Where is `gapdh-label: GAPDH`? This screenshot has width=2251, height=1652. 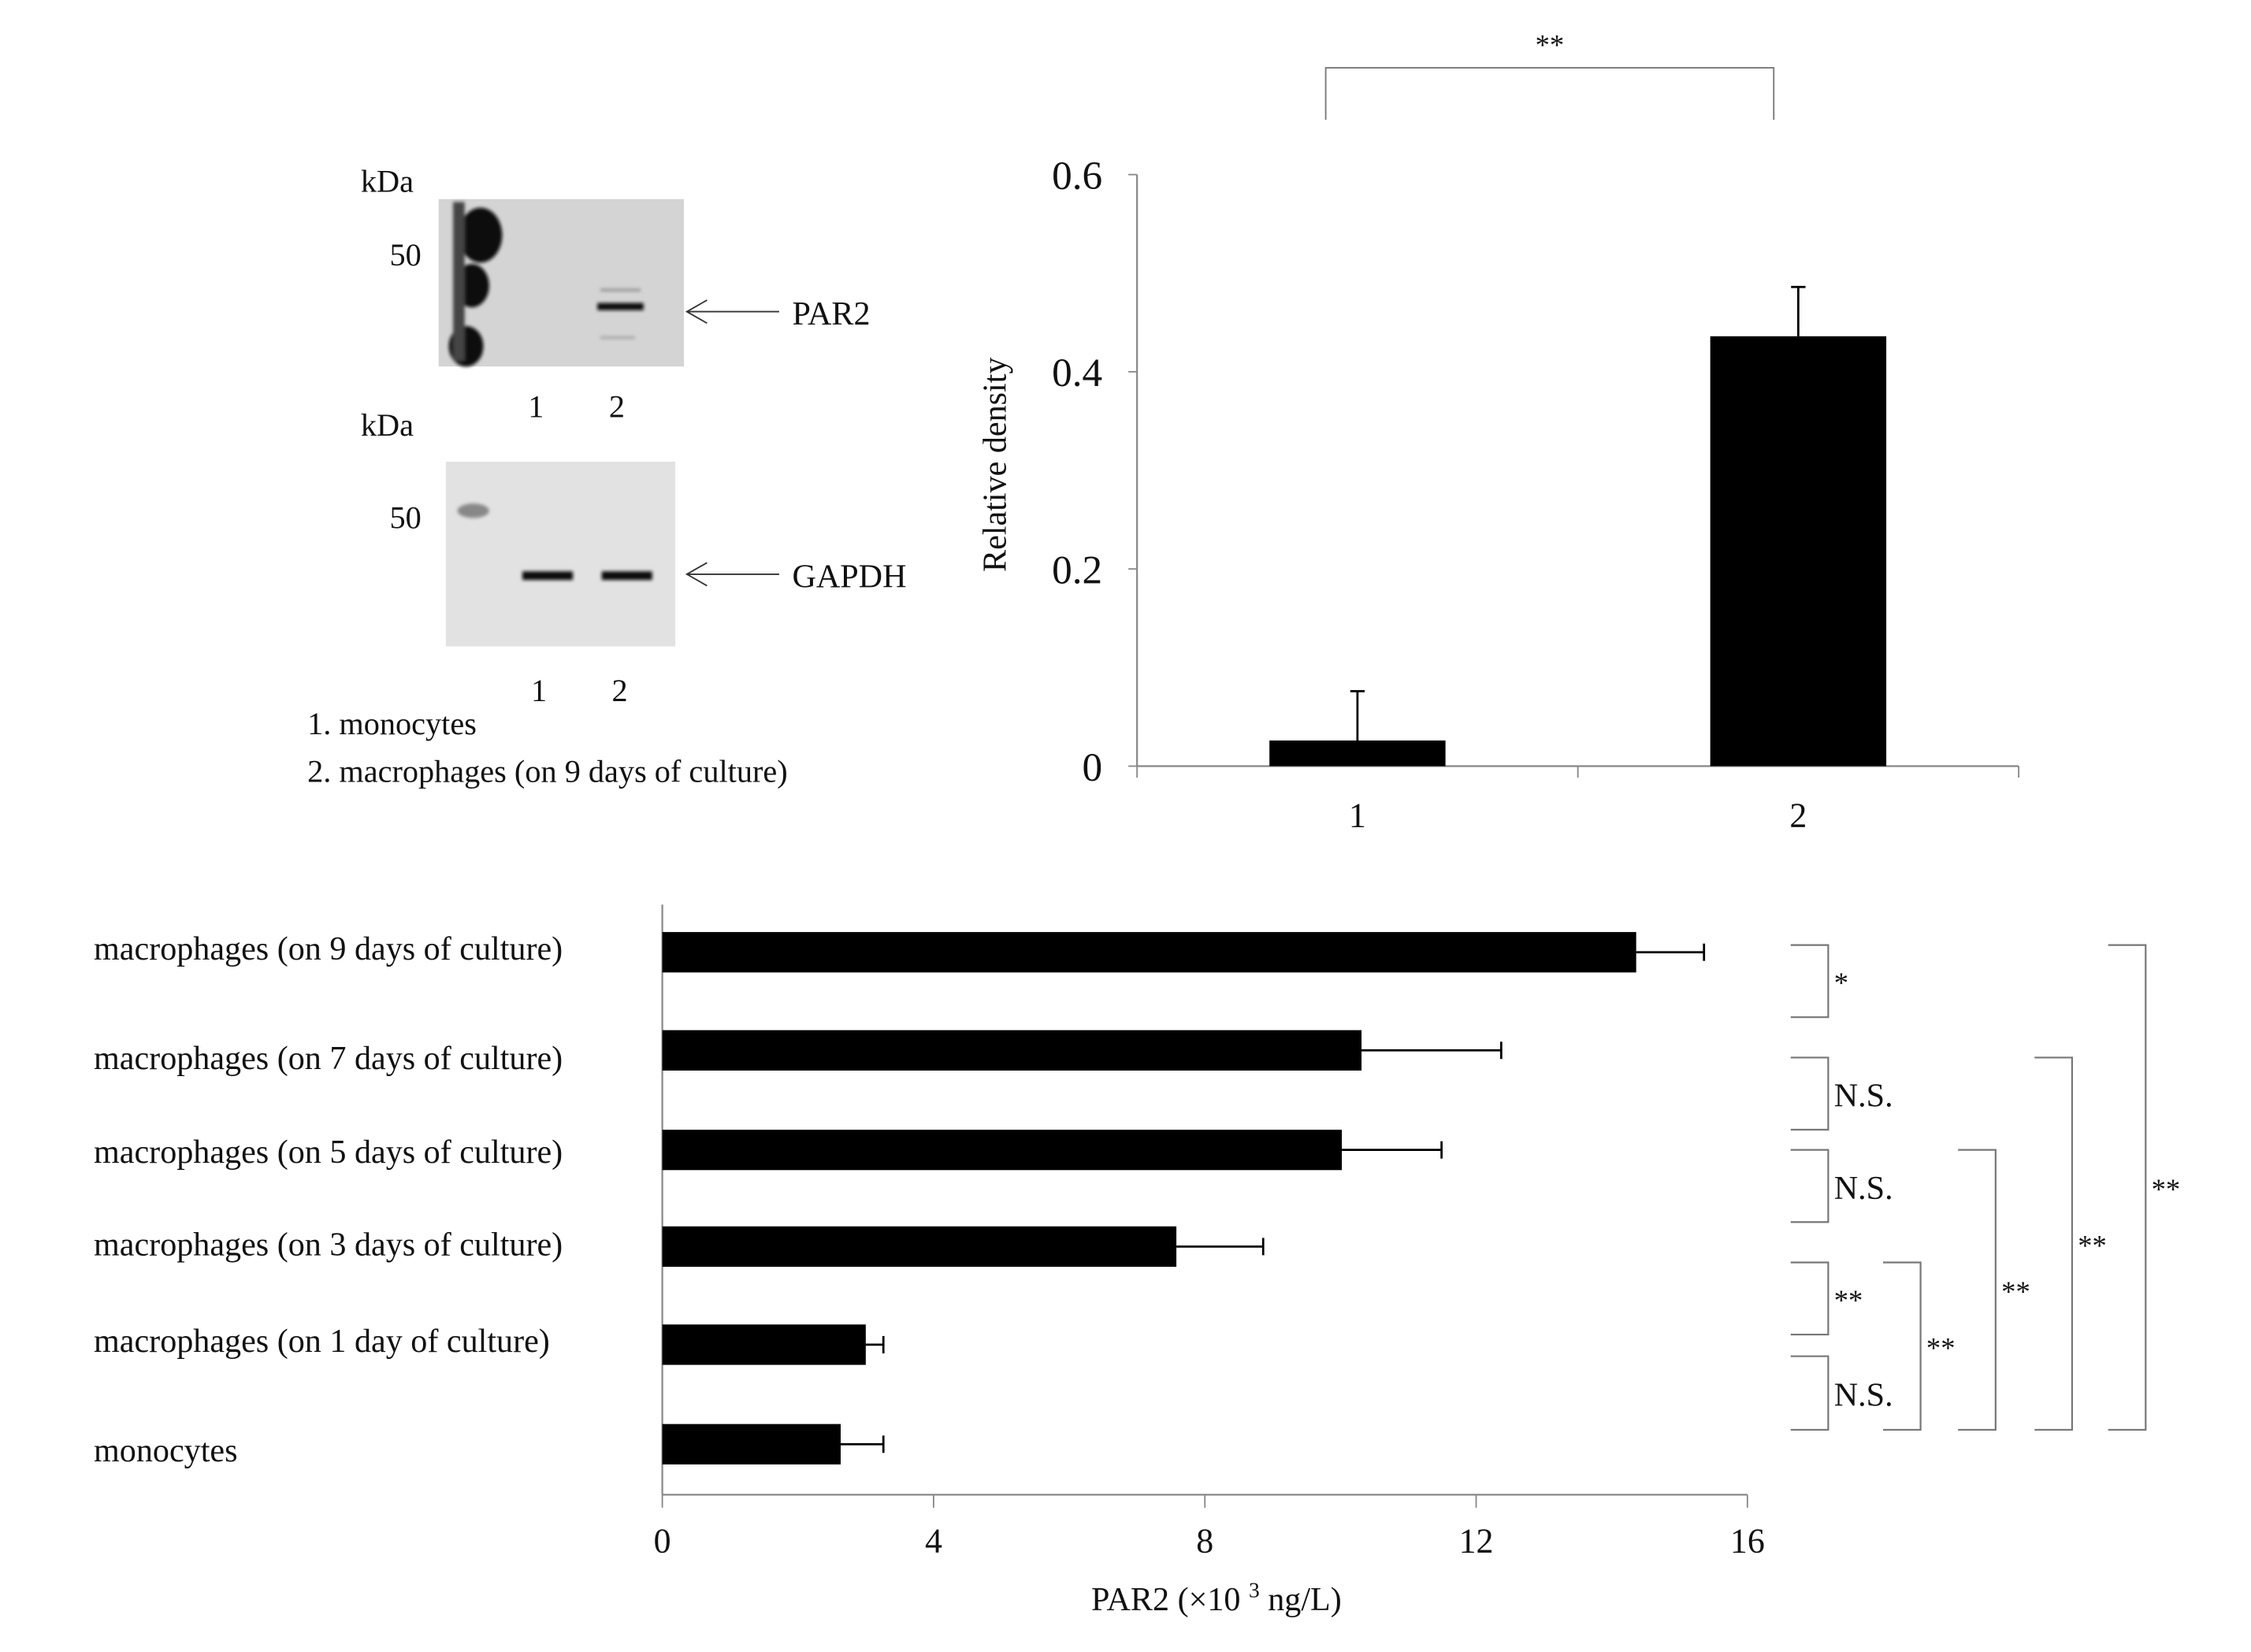 gapdh-label: GAPDH is located at coordinates (849, 576).